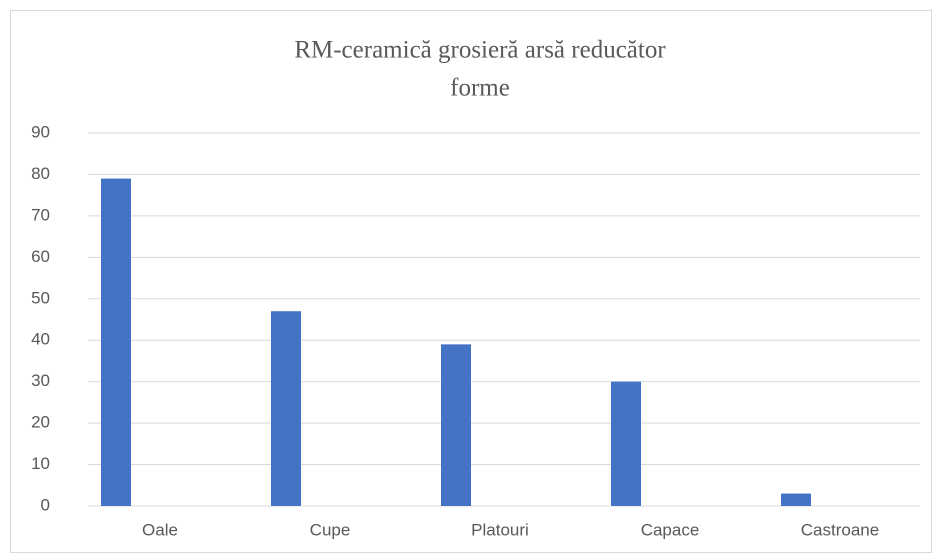 The image size is (933, 554). Describe the element at coordinates (480, 50) in the screenshot. I see `chart-title: RM-ceramică grosieră arsă reducător` at that location.